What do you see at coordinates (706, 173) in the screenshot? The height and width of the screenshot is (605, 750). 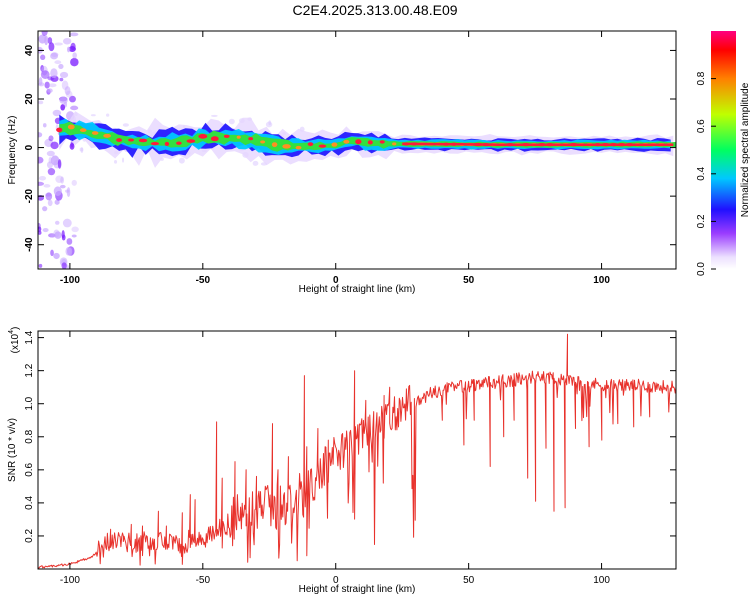 I see `colorbar-ticks: 0.0 0.2 0.4 0.6 0.8` at bounding box center [706, 173].